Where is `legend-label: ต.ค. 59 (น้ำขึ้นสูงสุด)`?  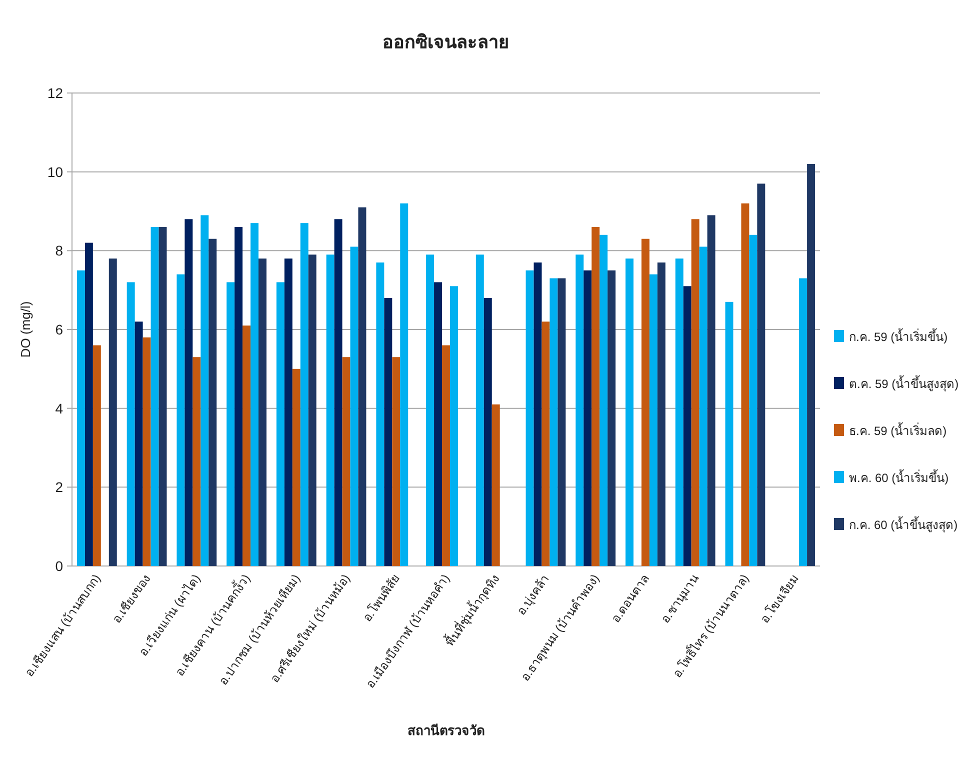
legend-label: ต.ค. 59 (น้ำขึ้นสูงสุด) is located at coordinates (904, 383).